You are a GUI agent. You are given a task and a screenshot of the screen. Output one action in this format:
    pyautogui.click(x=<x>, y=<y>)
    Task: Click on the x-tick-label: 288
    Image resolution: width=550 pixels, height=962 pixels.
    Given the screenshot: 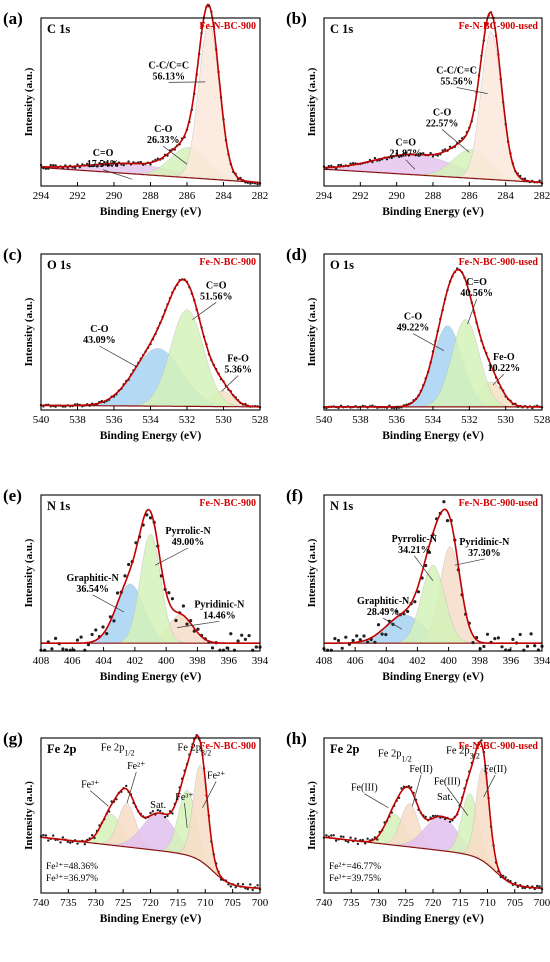 What is the action you would take?
    pyautogui.click(x=150, y=196)
    